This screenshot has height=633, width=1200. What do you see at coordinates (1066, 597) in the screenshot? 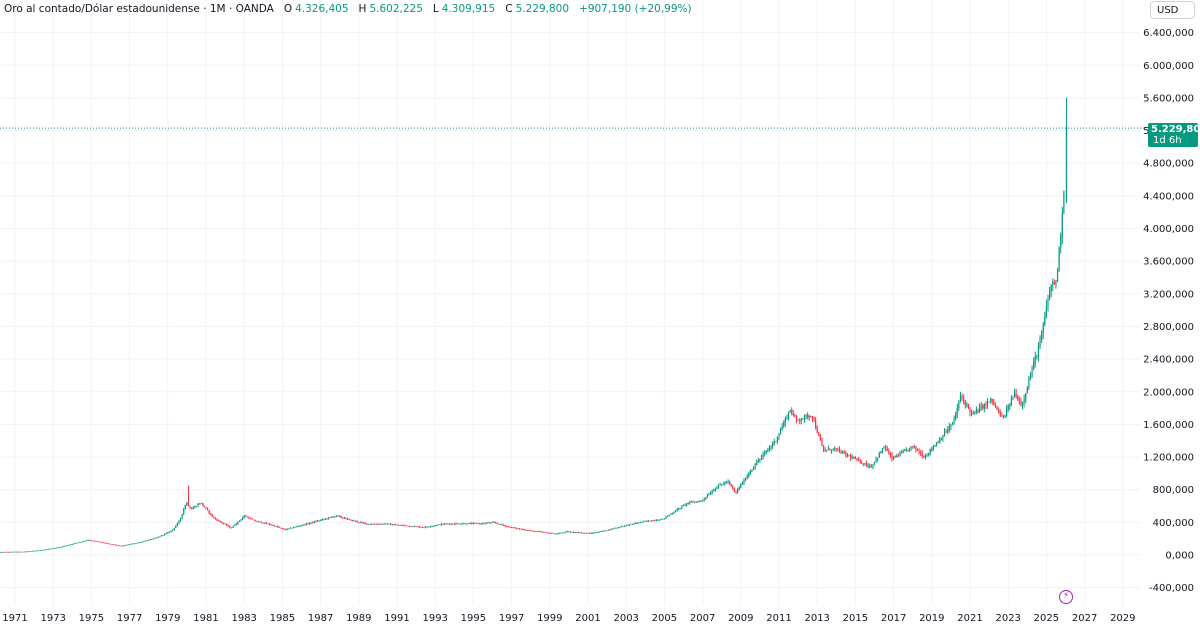
I see `flash-icon: ⚡` at bounding box center [1066, 597].